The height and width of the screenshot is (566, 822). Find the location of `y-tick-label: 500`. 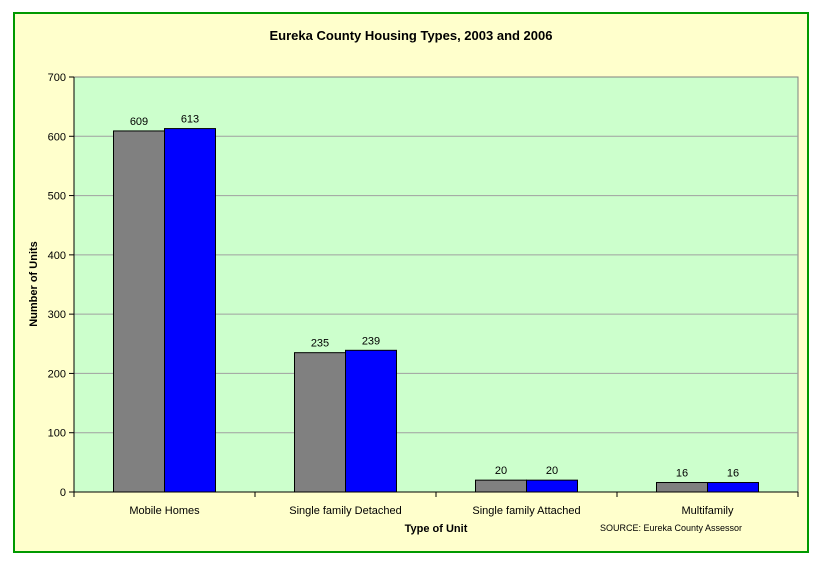

y-tick-label: 500 is located at coordinates (57, 197).